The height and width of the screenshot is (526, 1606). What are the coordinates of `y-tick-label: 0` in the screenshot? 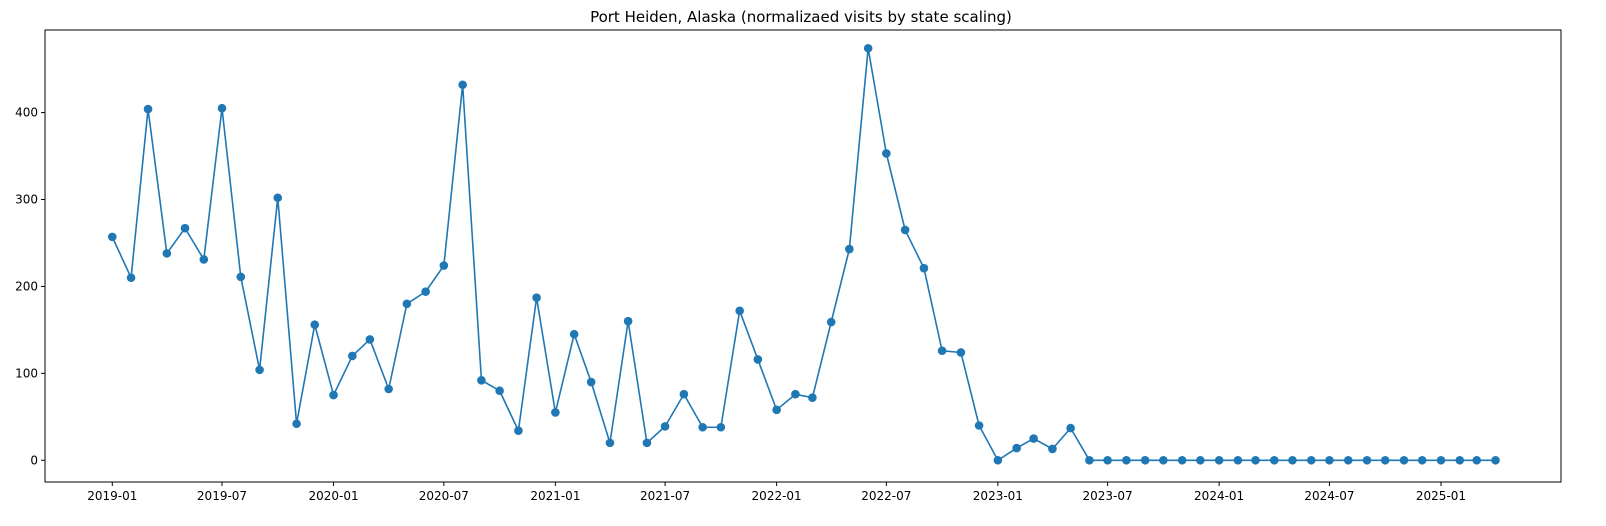 It's located at (34, 460).